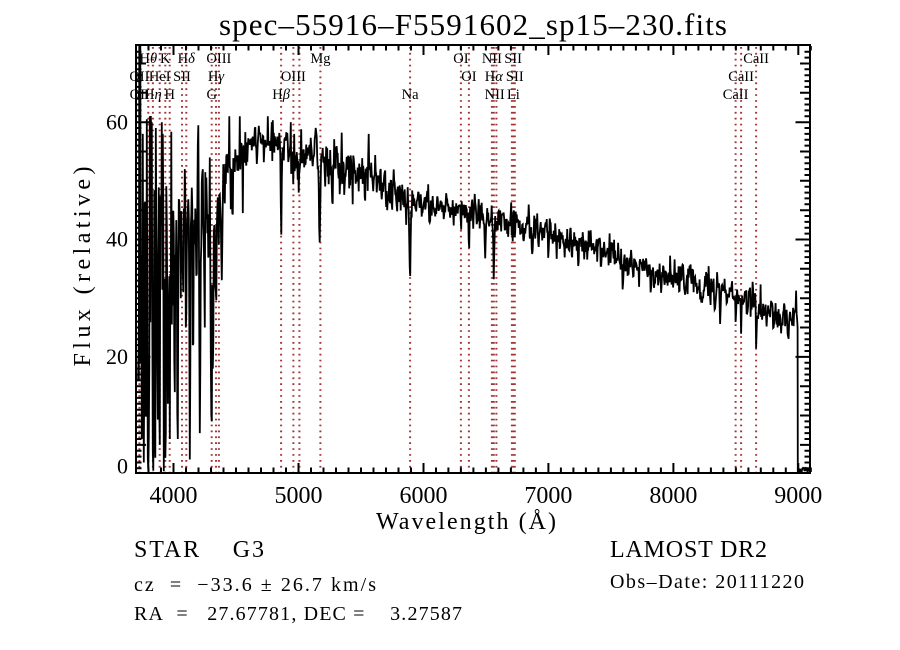  I want to click on svg-text: Hγ, so click(216, 77).